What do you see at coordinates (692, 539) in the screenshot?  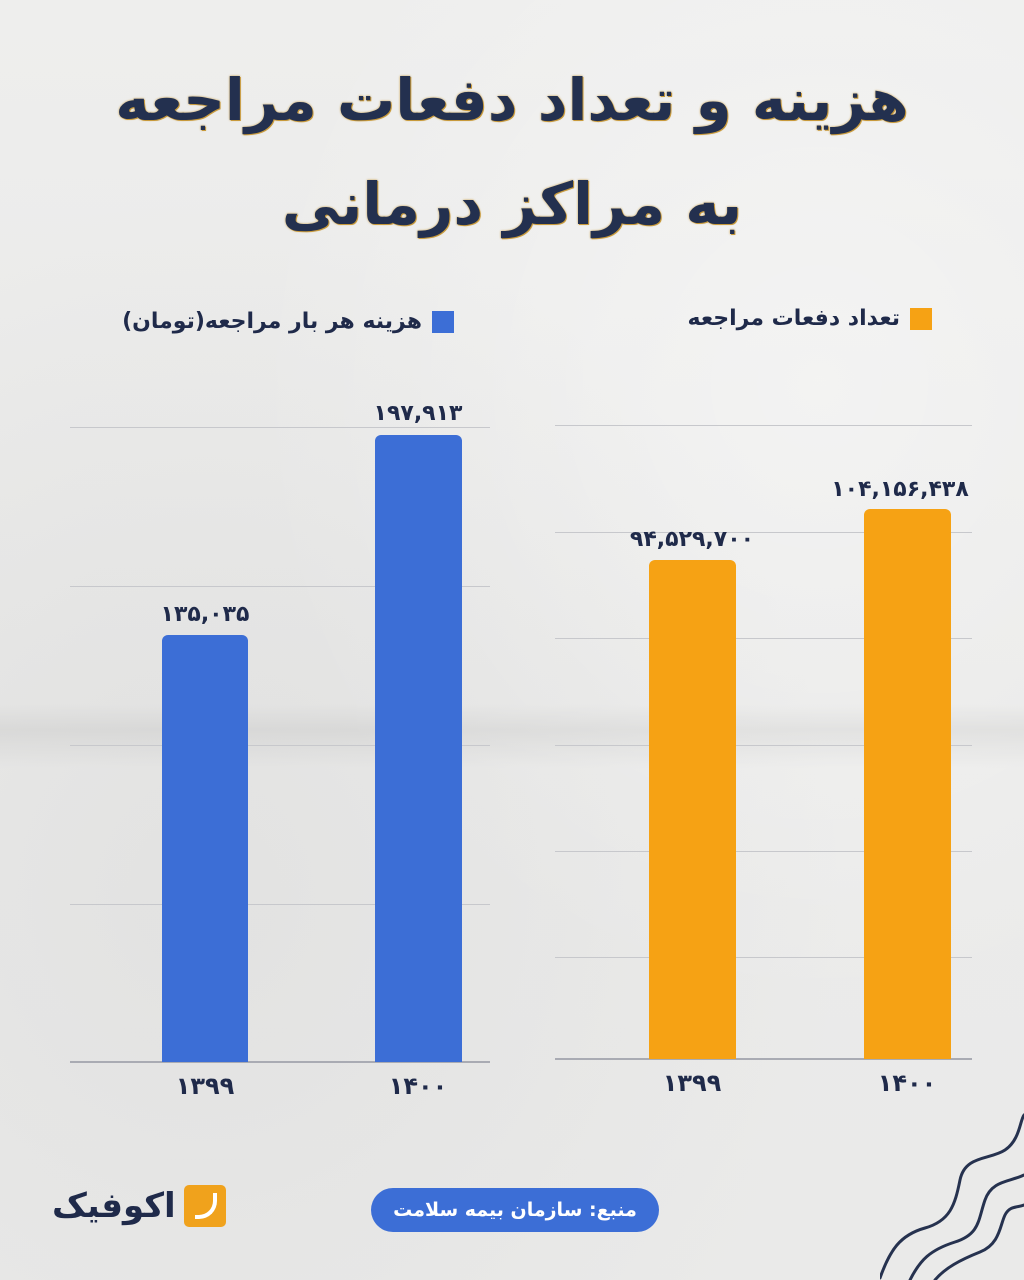 I see `value-label-visits-1399: ۹۴,۵۲۹,۷۰۰` at bounding box center [692, 539].